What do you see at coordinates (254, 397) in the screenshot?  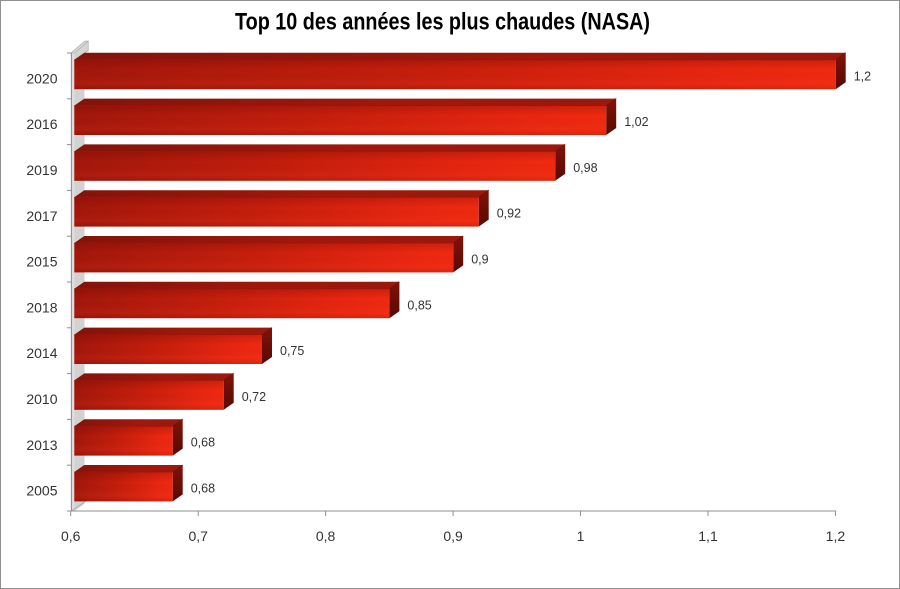 I see `svg-text: 0,72` at bounding box center [254, 397].